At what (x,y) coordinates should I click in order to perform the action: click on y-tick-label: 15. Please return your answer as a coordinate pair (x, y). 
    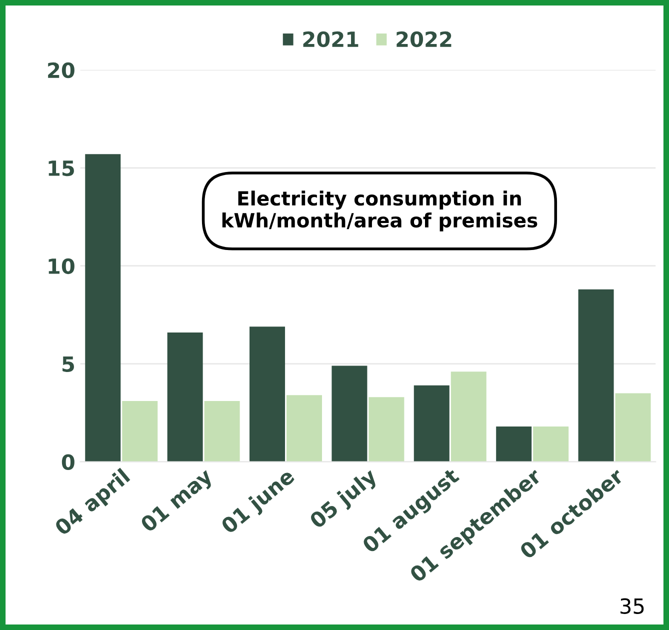
    Looking at the image, I should click on (61, 168).